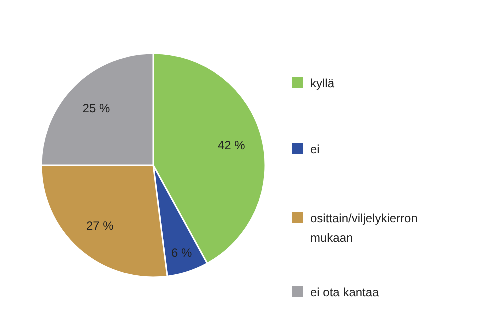 The height and width of the screenshot is (332, 490). What do you see at coordinates (345, 293) in the screenshot?
I see `legend-label: ei ota kantaa` at bounding box center [345, 293].